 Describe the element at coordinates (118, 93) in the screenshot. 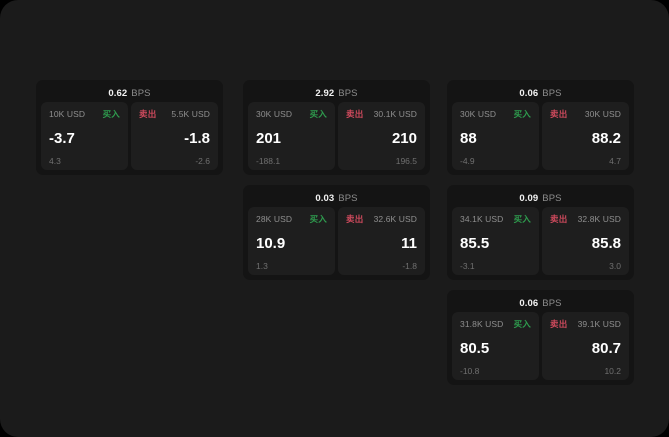

I see `bps-value: 0.62` at that location.